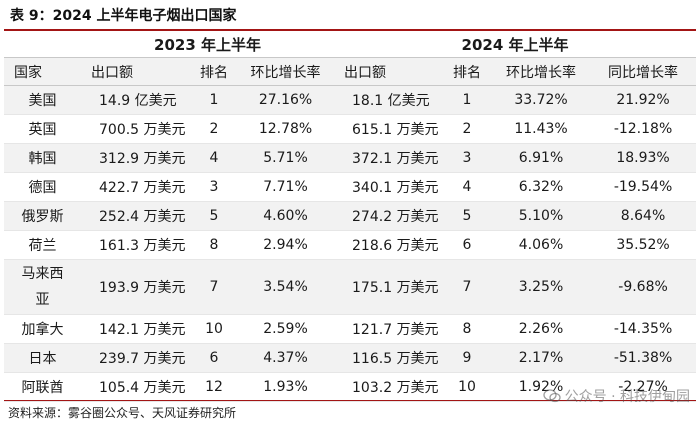 The image size is (700, 425). What do you see at coordinates (388, 329) in the screenshot?
I see `cell-export-2024: 121.7 万美元` at bounding box center [388, 329].